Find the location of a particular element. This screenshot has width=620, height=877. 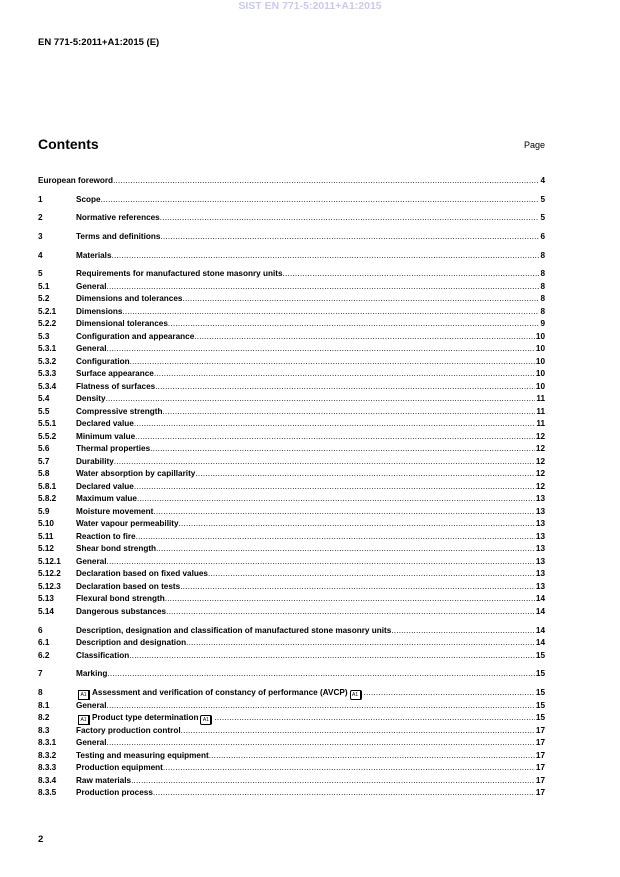

toc-entry: 5.1 General 8 is located at coordinates (291, 287).